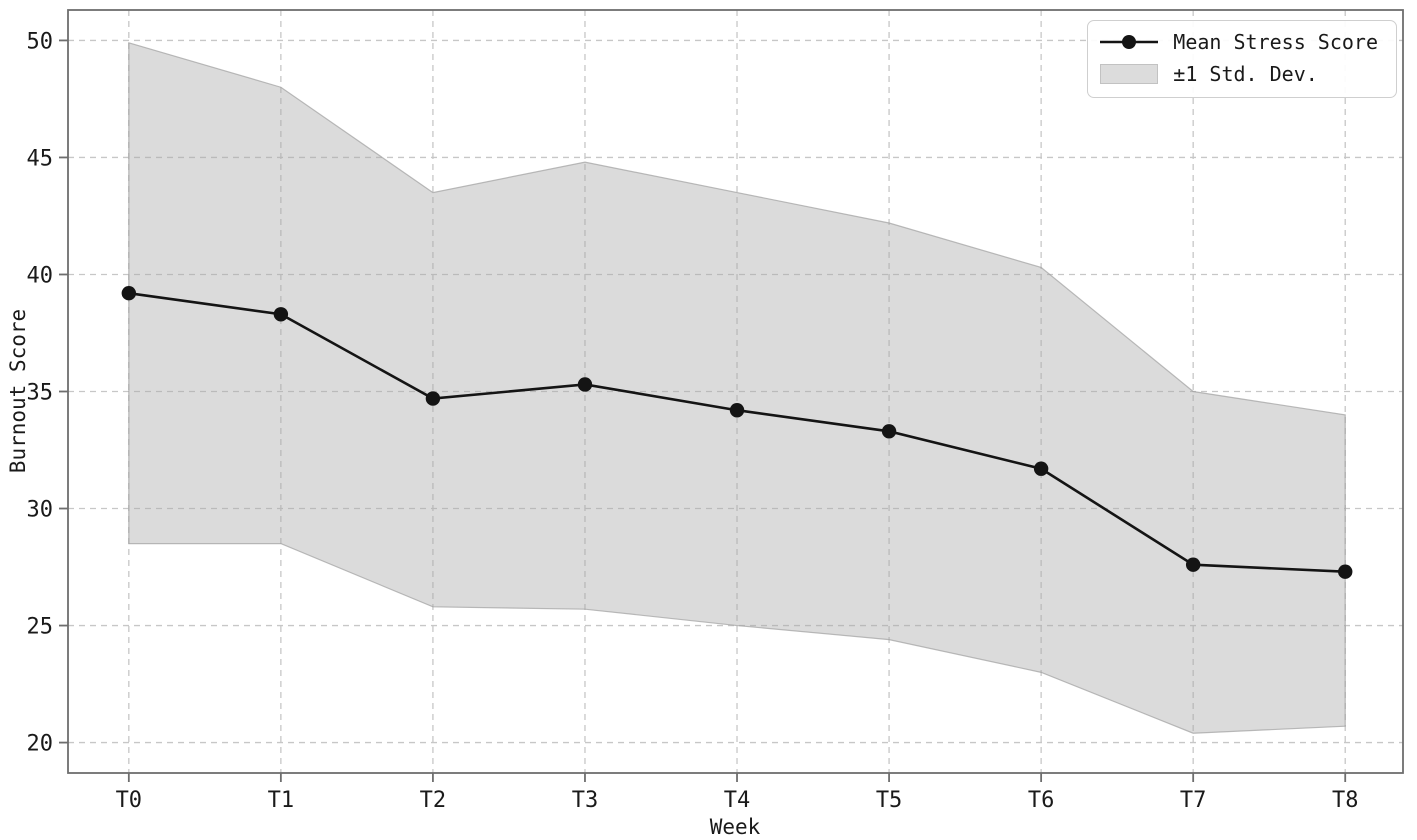 The height and width of the screenshot is (840, 1417). What do you see at coordinates (1193, 800) in the screenshot?
I see `x-tick-label: T7` at bounding box center [1193, 800].